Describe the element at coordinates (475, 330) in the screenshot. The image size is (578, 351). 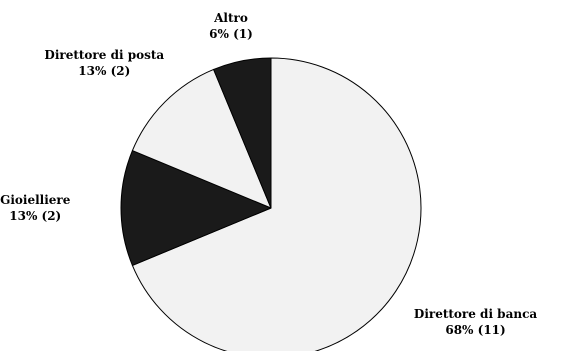
I see `pie-label-value: 68% (11)` at that location.